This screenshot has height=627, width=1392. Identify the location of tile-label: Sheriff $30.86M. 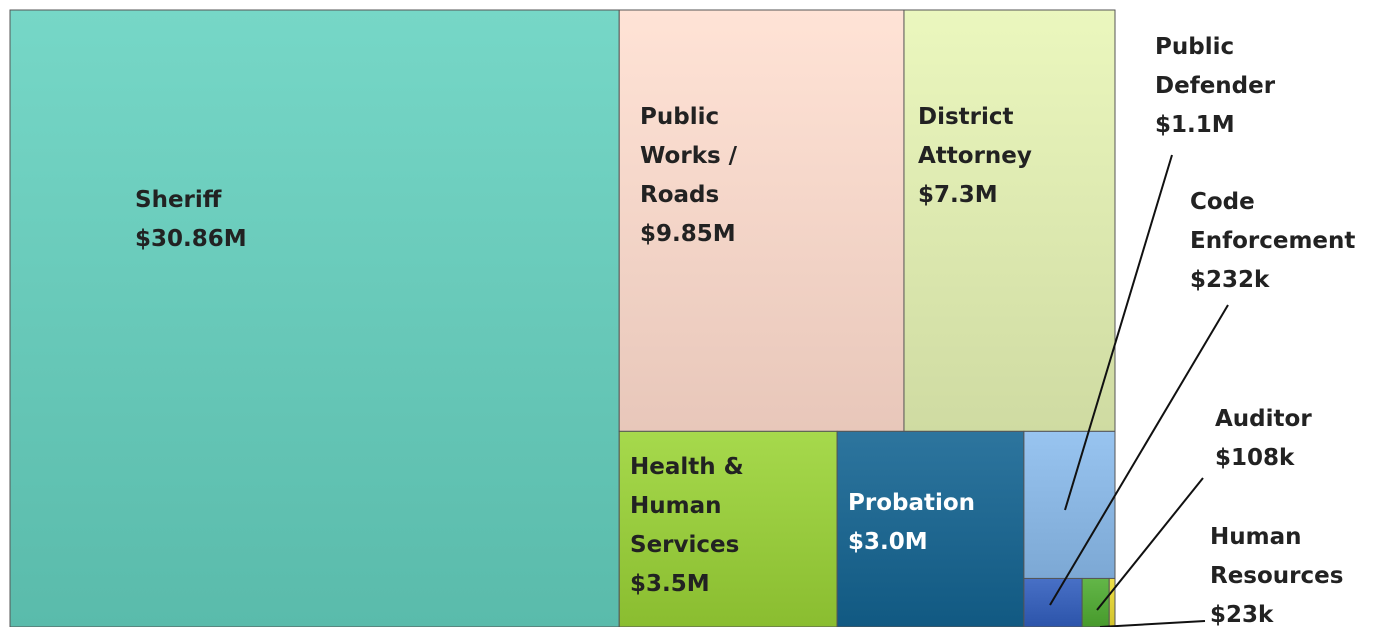
(235, 220).